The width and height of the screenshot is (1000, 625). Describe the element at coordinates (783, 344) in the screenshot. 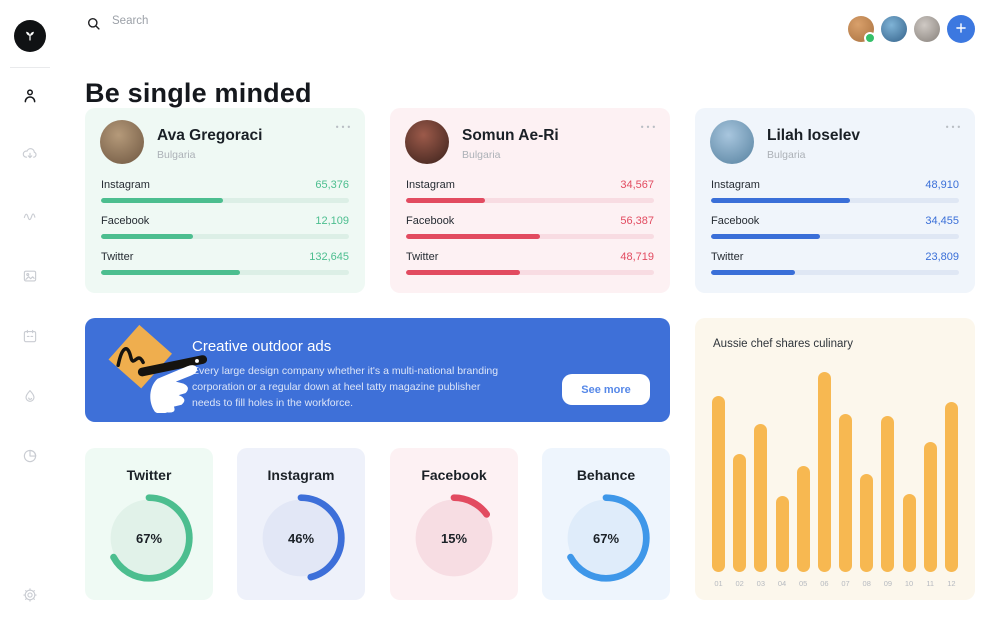

I see `chart-title: Aussie chef shares culinary` at that location.